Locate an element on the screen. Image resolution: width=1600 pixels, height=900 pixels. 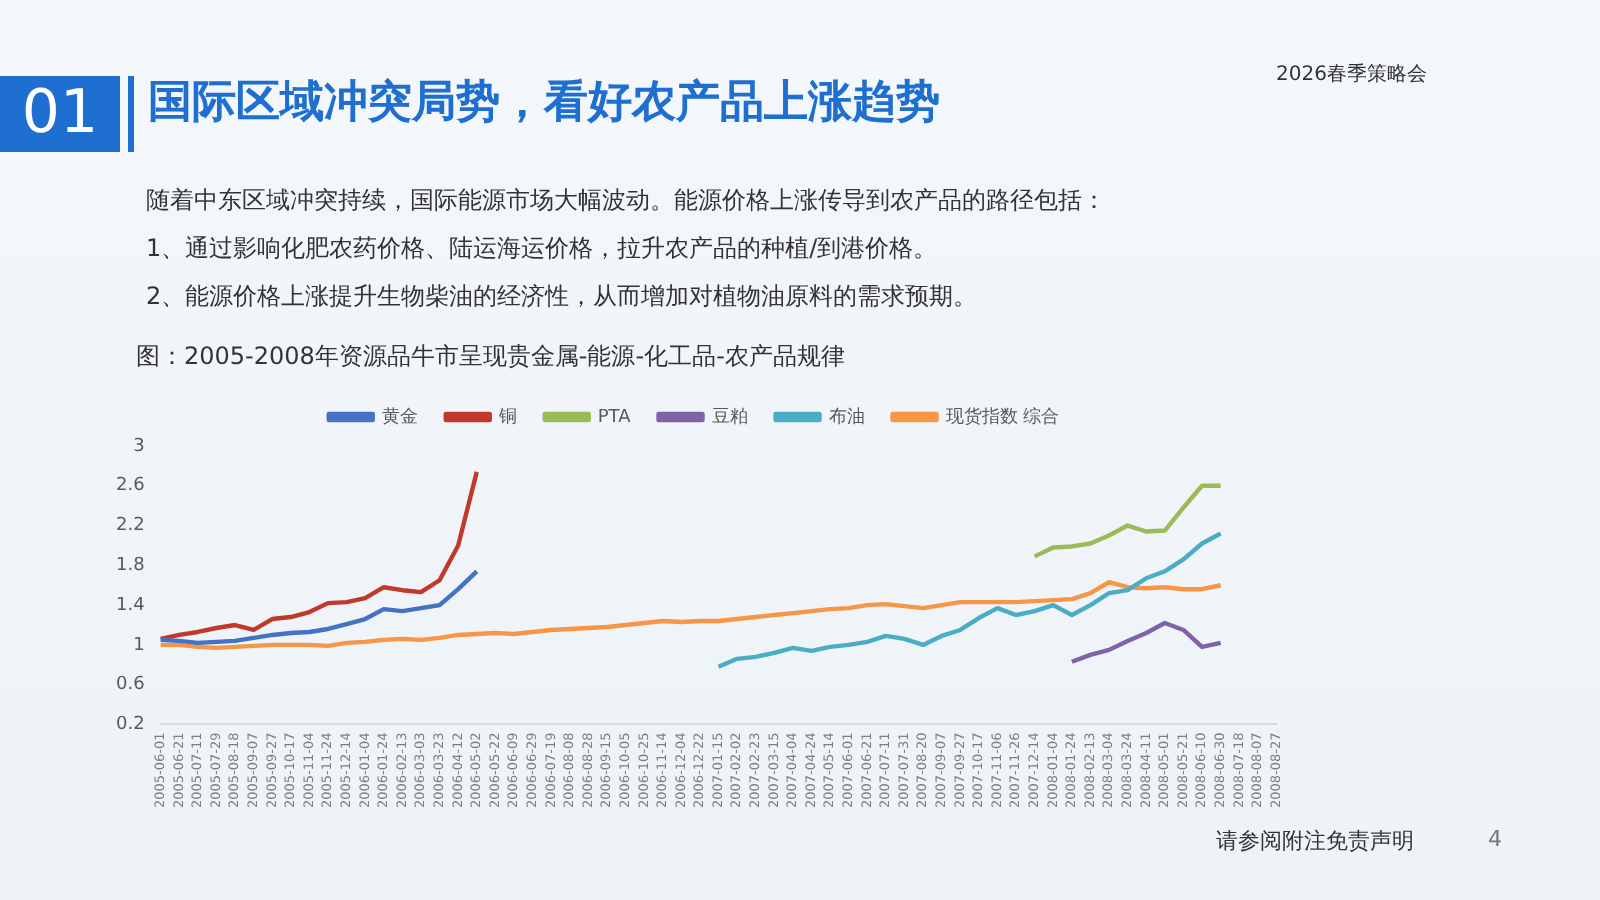
text: 随着中东区域冲突持续，国际能源市场大幅波动。能源价格上涨传导到农产品的路径包括： is located at coordinates (626, 201).